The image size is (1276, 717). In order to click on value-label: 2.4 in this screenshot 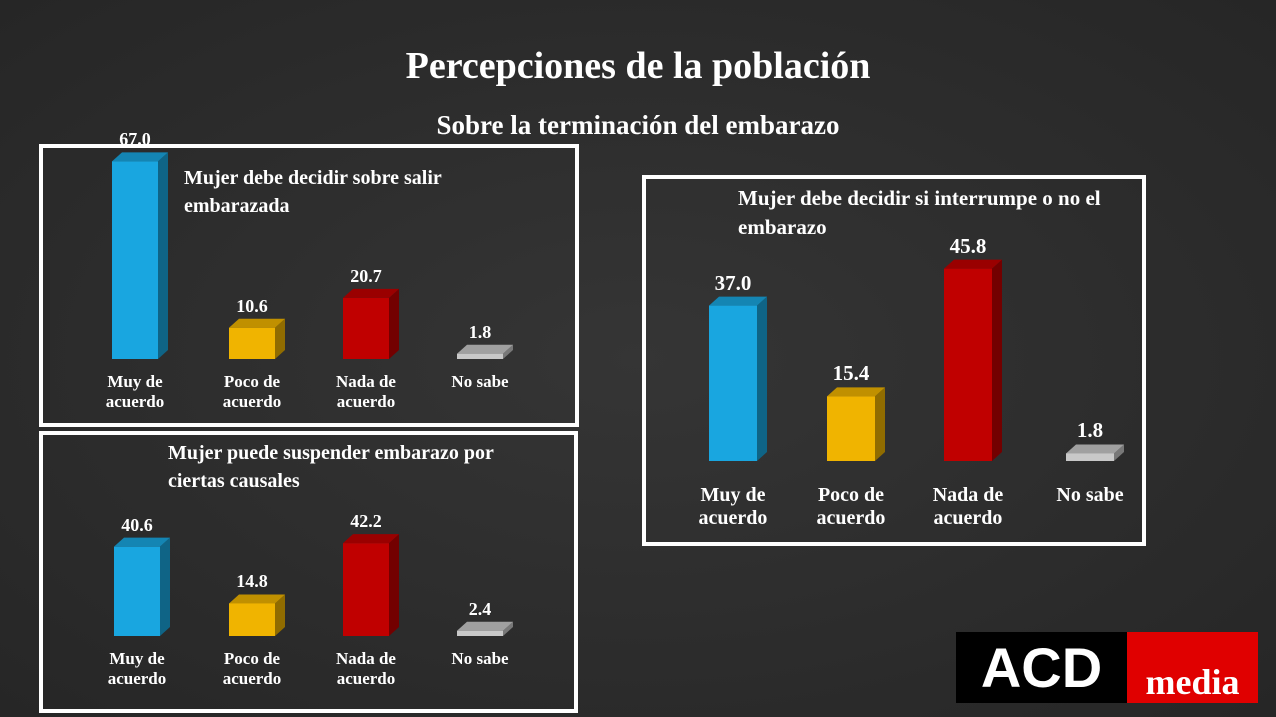, I will do `click(480, 608)`.